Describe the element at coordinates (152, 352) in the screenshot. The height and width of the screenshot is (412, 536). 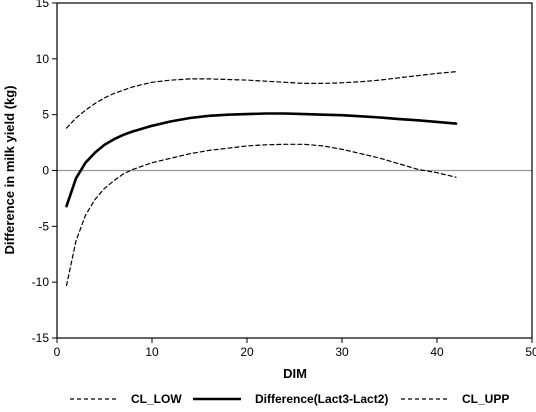
I see `x-tick-label: 10` at that location.